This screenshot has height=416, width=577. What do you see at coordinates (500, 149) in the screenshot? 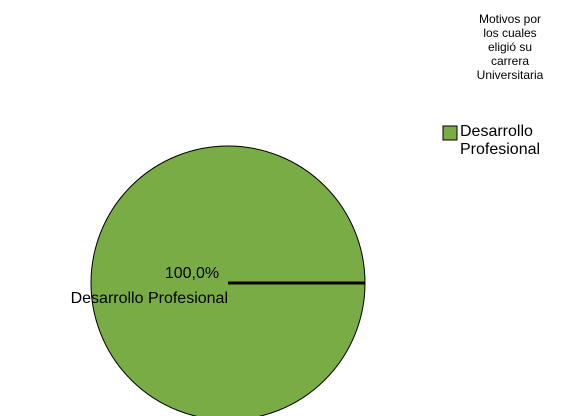
I see `legend-label-line-2: Profesional` at bounding box center [500, 149].